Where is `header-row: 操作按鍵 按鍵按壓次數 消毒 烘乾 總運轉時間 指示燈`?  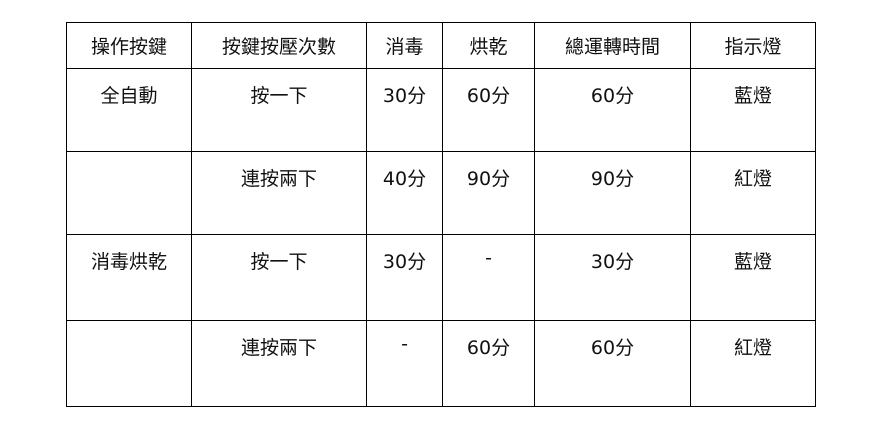 header-row: 操作按鍵 按鍵按壓次數 消毒 烘乾 總運轉時間 指示燈 is located at coordinates (441, 45).